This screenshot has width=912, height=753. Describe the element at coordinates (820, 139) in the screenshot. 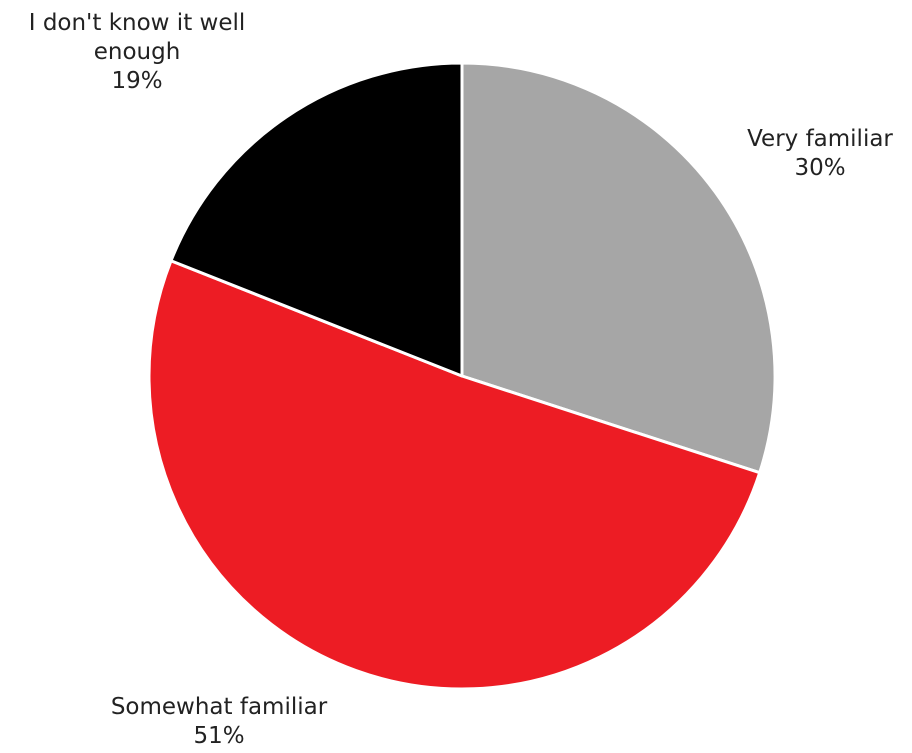

I see `slice-label-1: Very familiar` at that location.